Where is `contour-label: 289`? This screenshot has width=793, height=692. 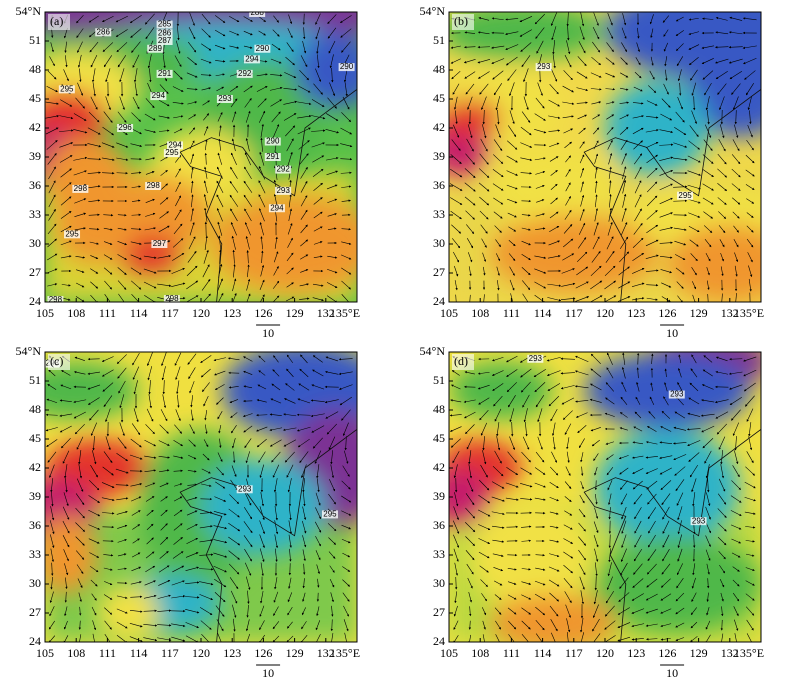
contour-label: 289 is located at coordinates (156, 48).